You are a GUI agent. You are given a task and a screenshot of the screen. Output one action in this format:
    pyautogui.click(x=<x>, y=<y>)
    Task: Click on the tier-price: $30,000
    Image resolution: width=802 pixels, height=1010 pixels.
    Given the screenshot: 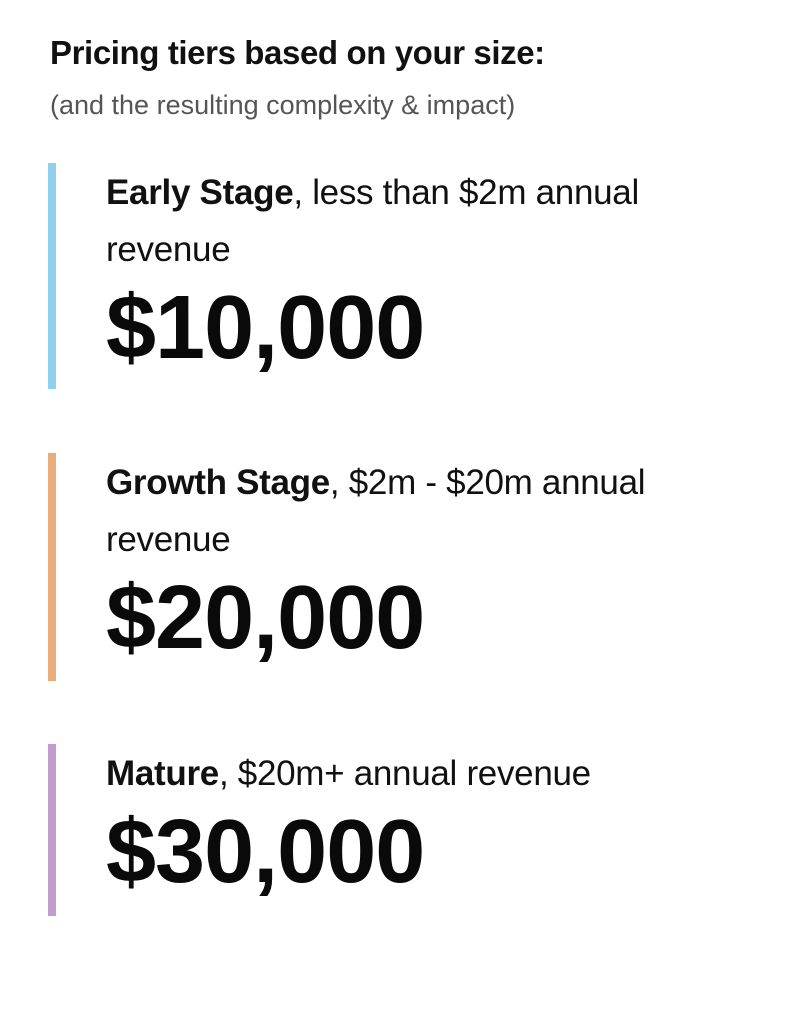 What is the action you would take?
    pyautogui.click(x=265, y=852)
    